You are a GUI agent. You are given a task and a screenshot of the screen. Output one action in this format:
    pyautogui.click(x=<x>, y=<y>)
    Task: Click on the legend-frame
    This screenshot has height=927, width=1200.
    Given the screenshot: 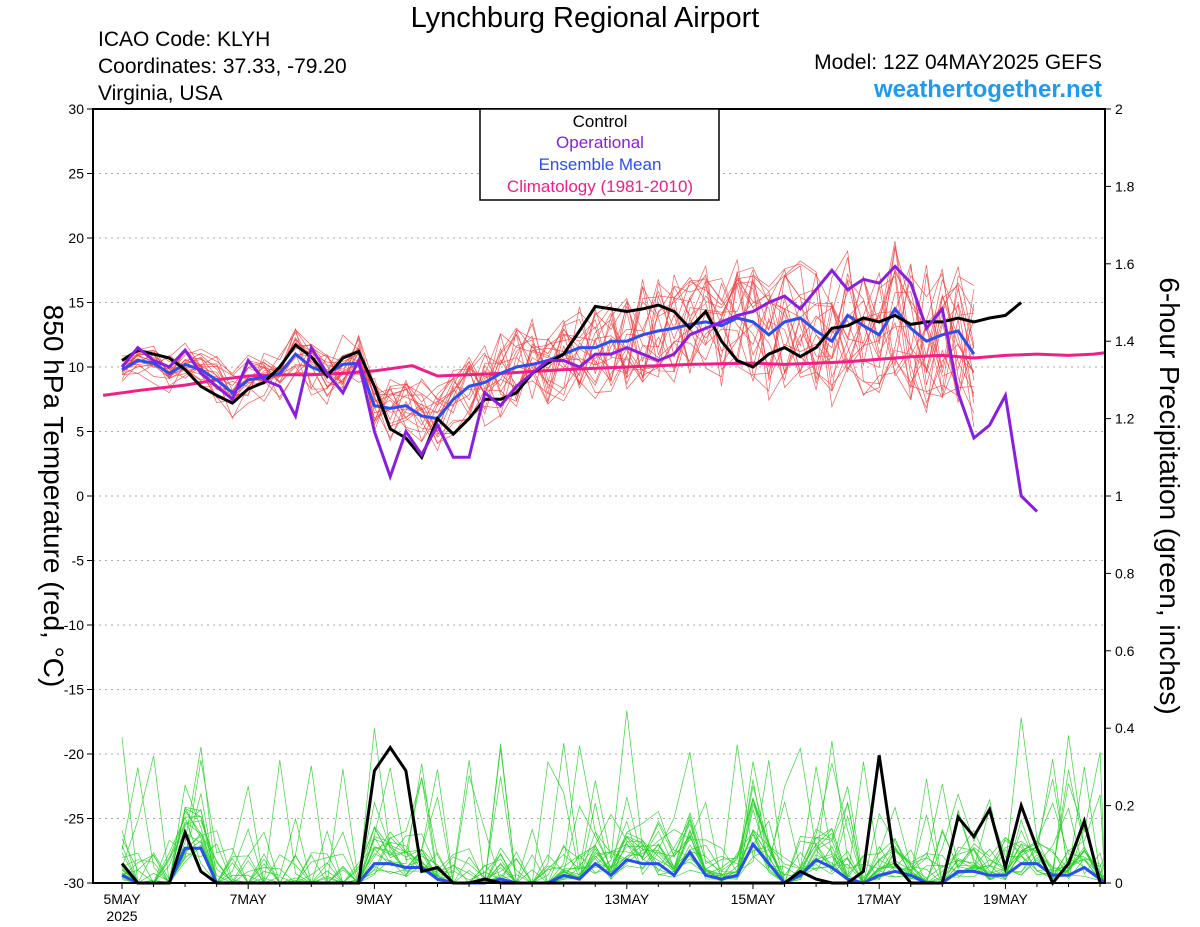 What is the action you would take?
    pyautogui.click(x=599, y=154)
    